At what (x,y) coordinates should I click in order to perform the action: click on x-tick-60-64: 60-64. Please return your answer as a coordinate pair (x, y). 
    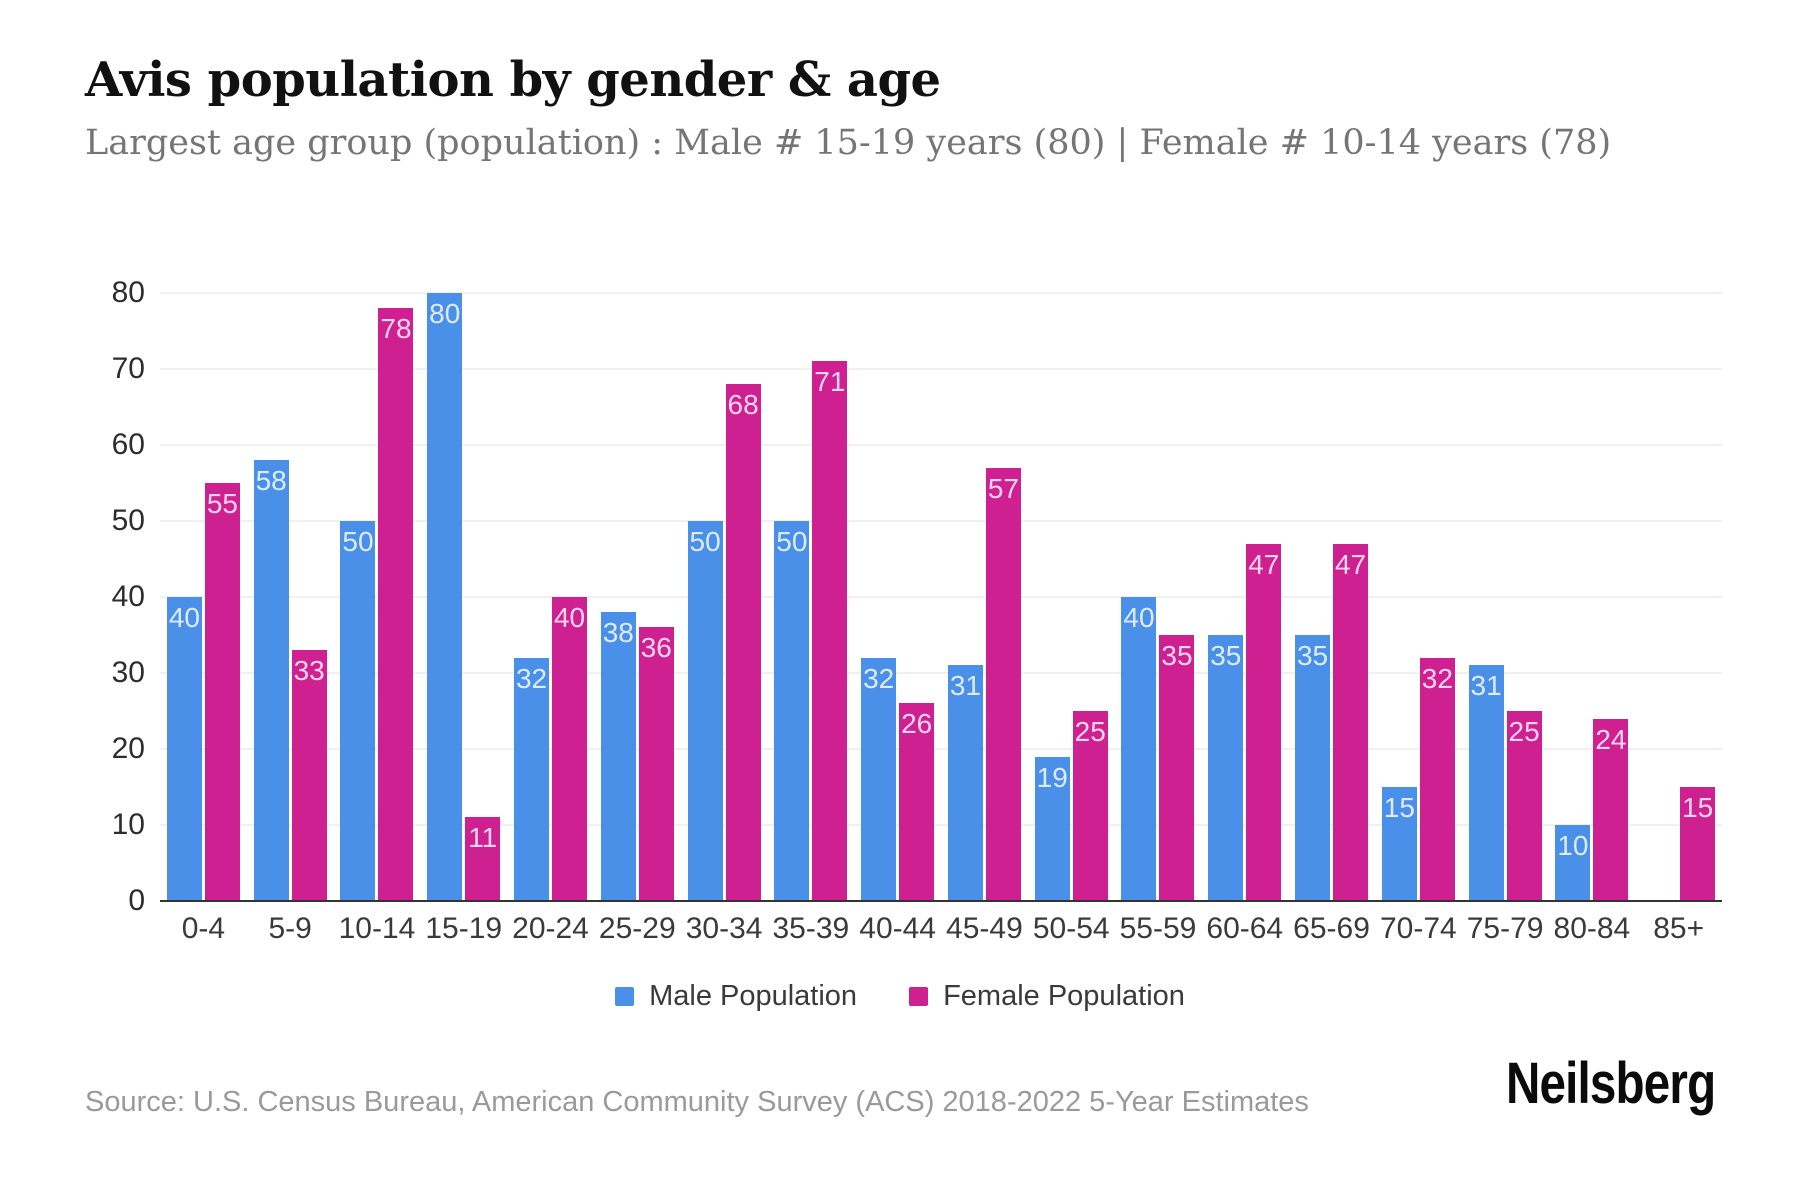
    Looking at the image, I should click on (1245, 928).